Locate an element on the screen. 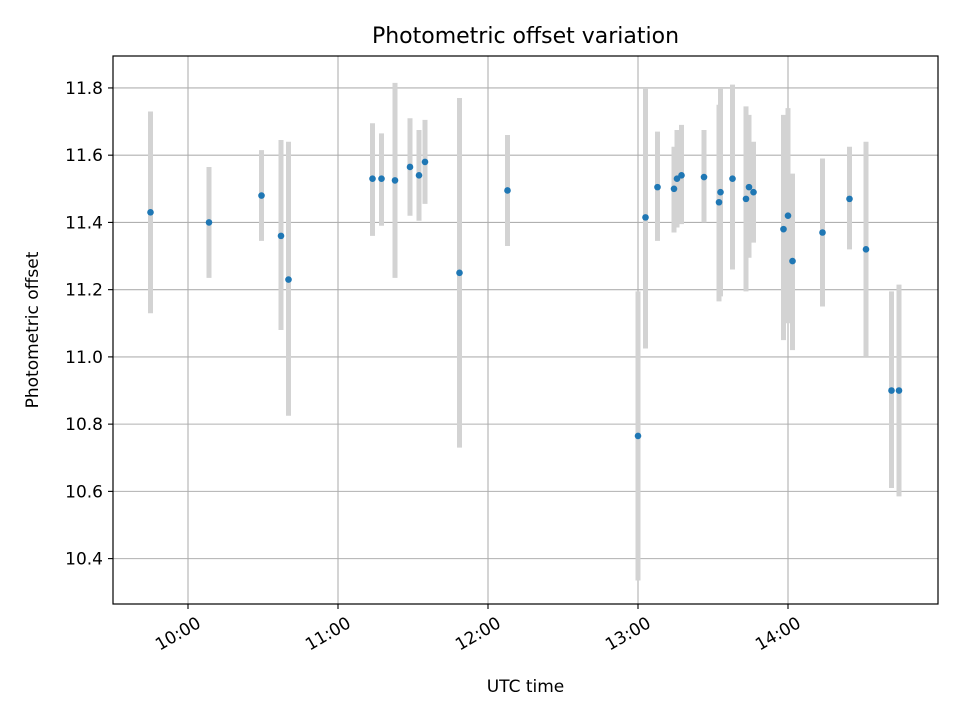  y-tick-label: 11.8 is located at coordinates (84, 89).